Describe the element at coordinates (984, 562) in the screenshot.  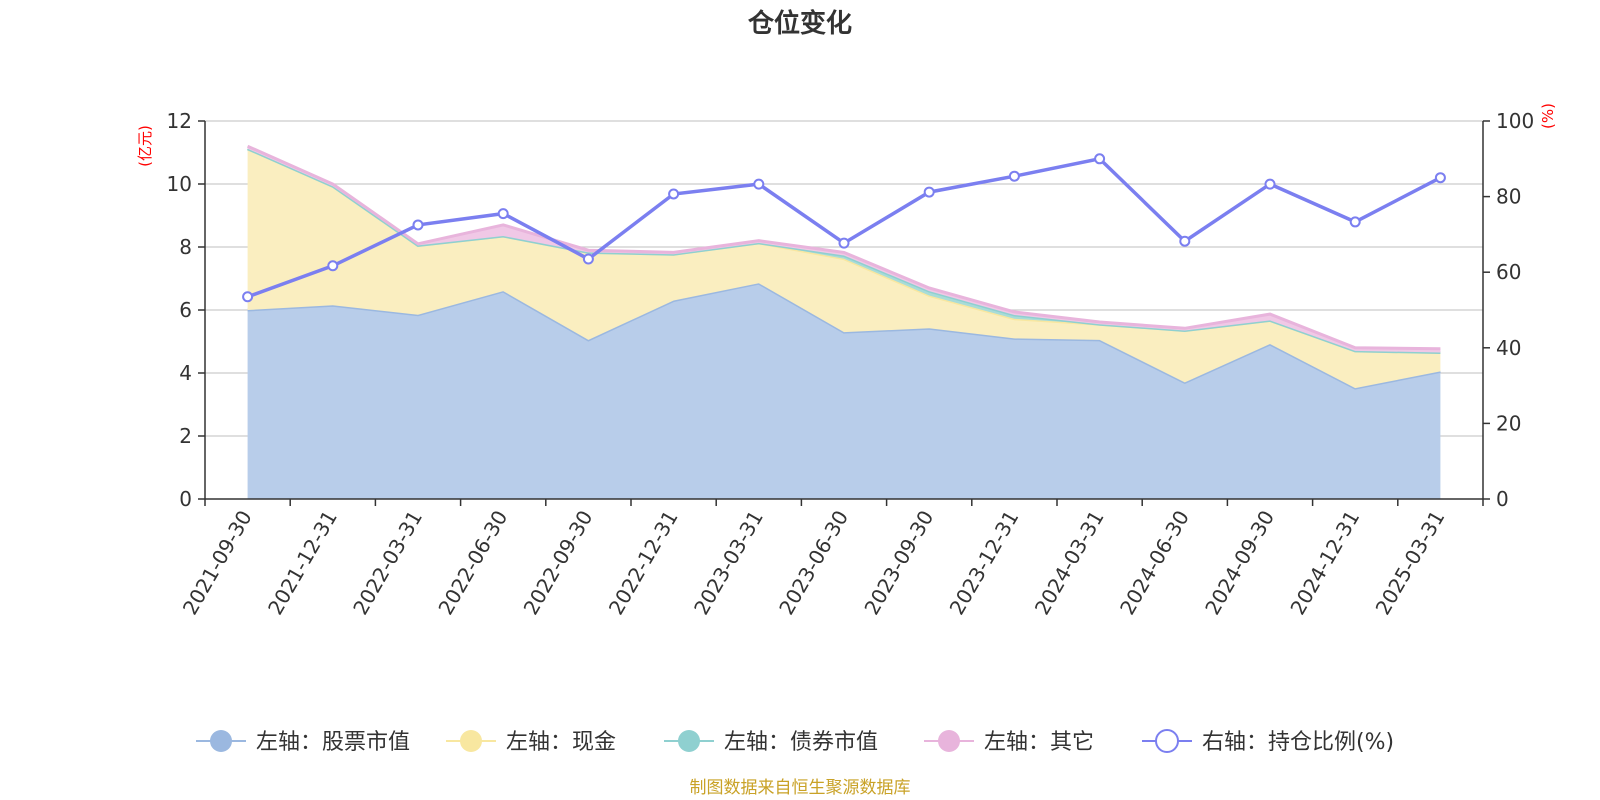
I see `x-axis-tick-label: 2023-12-31` at that location.